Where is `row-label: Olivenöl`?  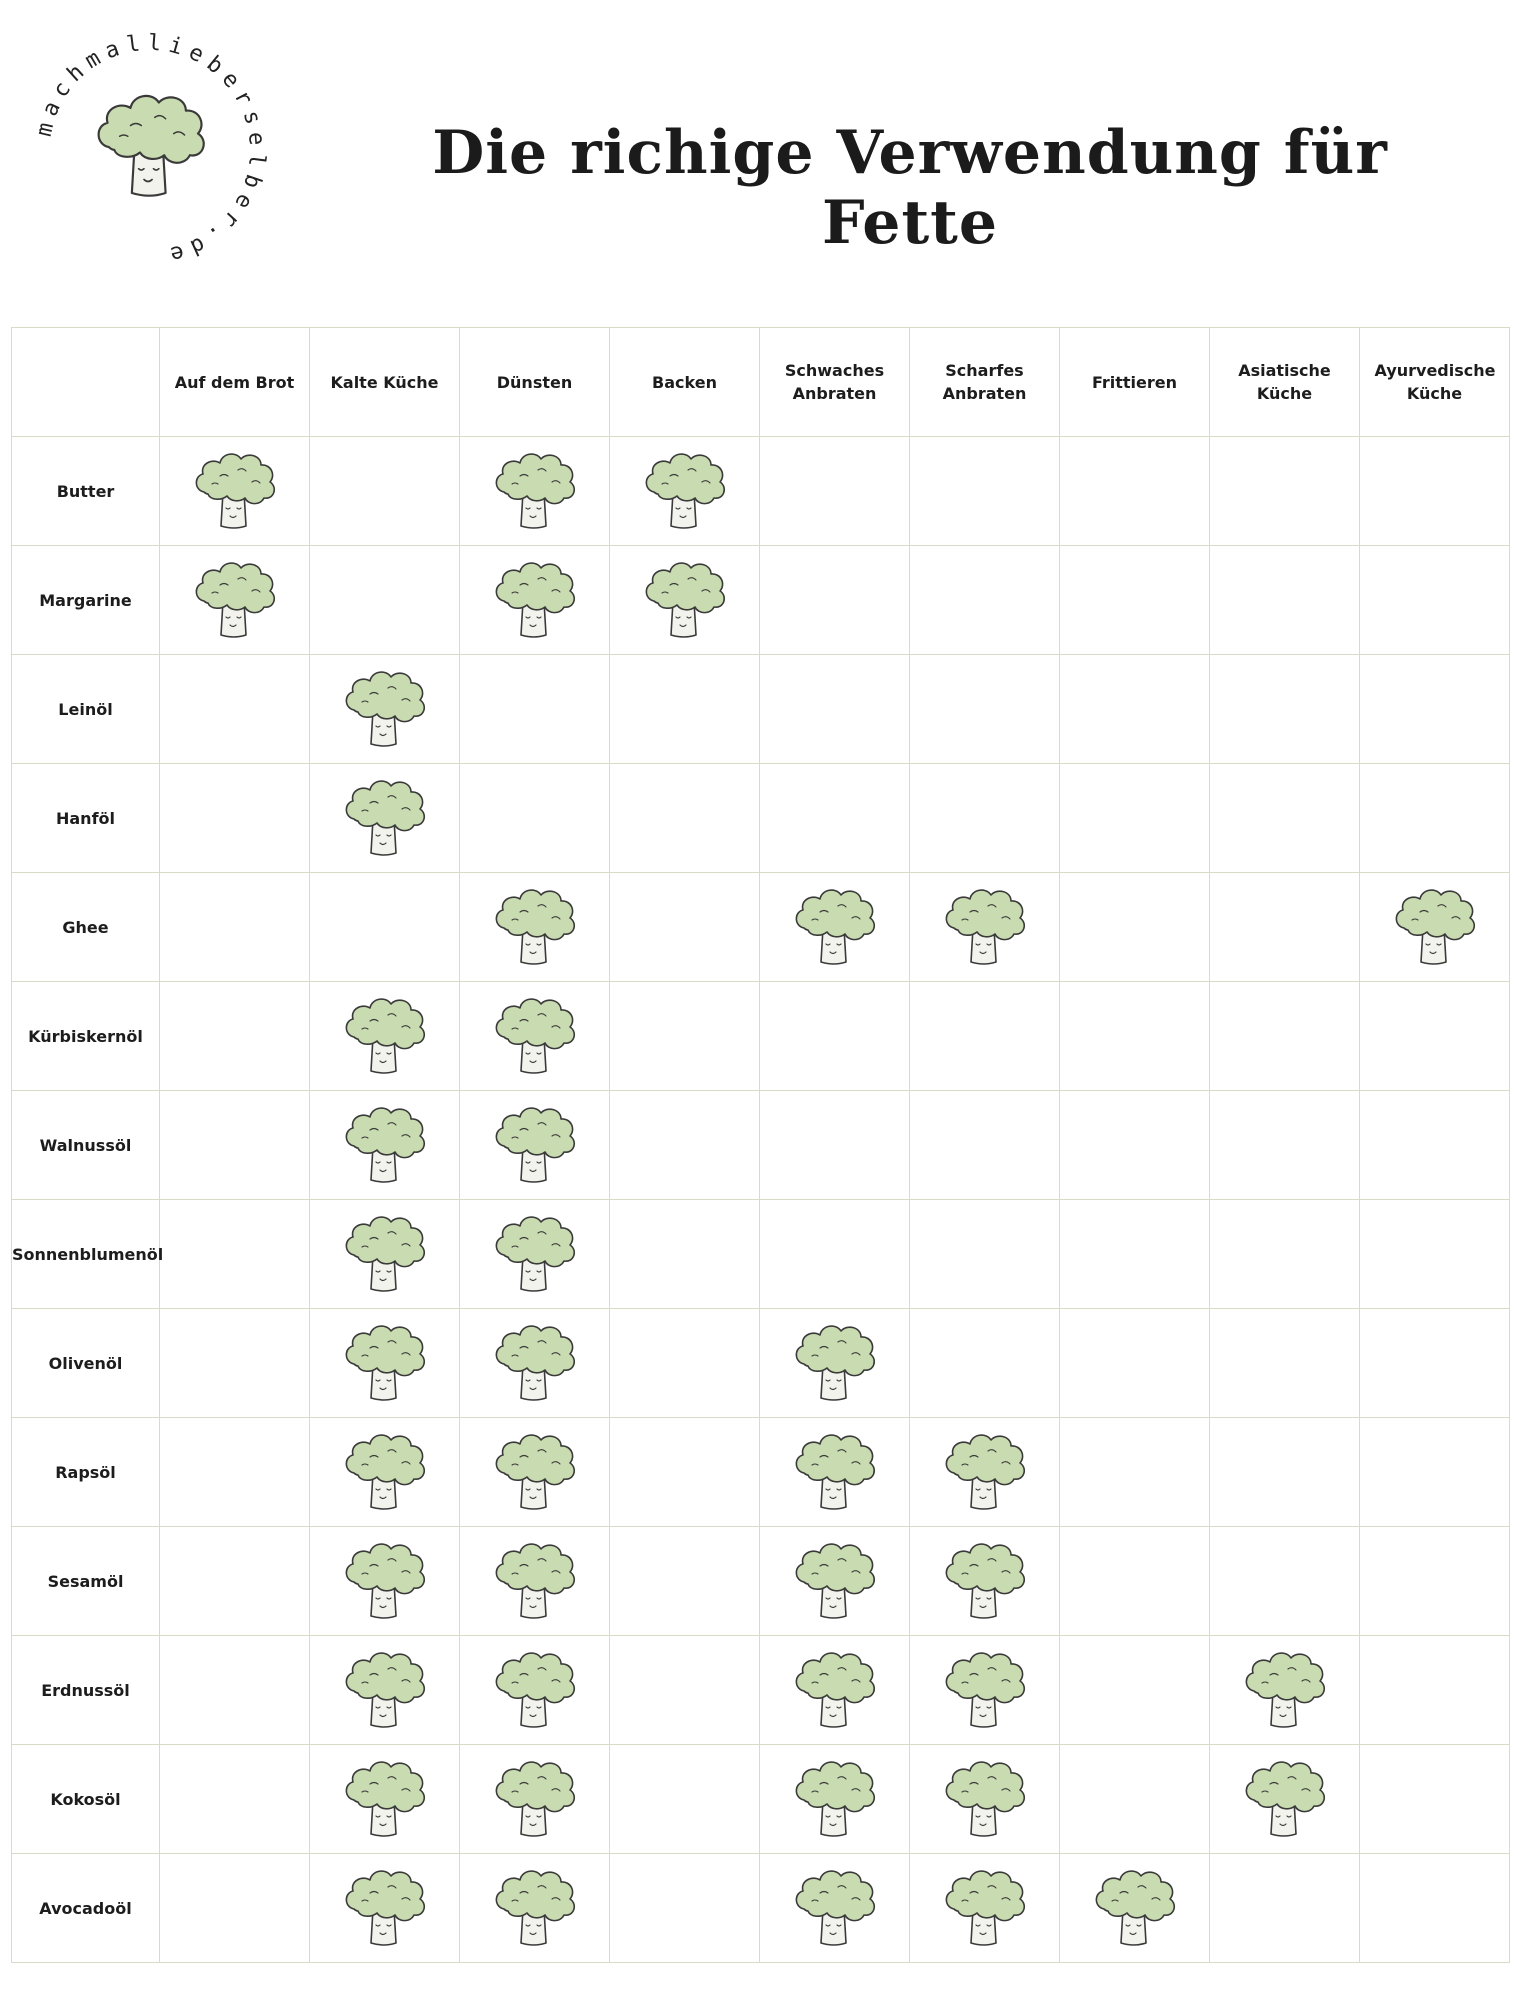
row-label: Olivenöl is located at coordinates (85, 1363).